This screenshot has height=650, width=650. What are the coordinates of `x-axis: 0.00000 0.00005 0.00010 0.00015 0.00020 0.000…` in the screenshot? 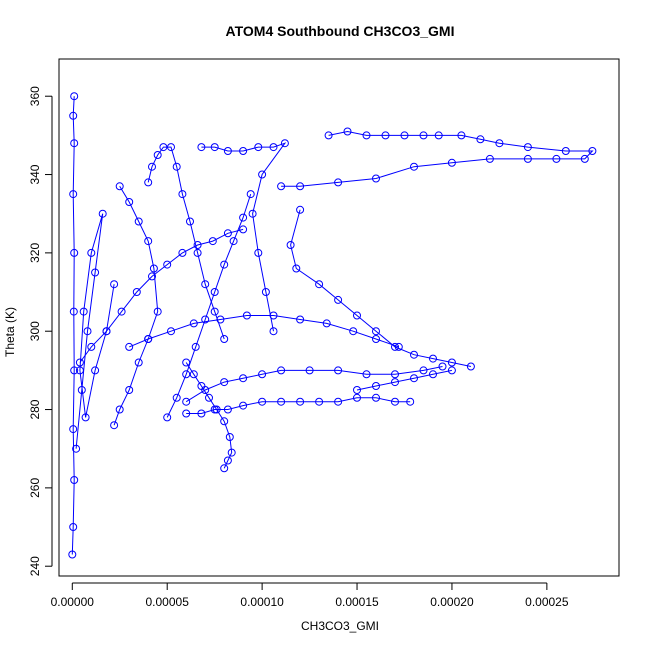 It's located at (310, 595).